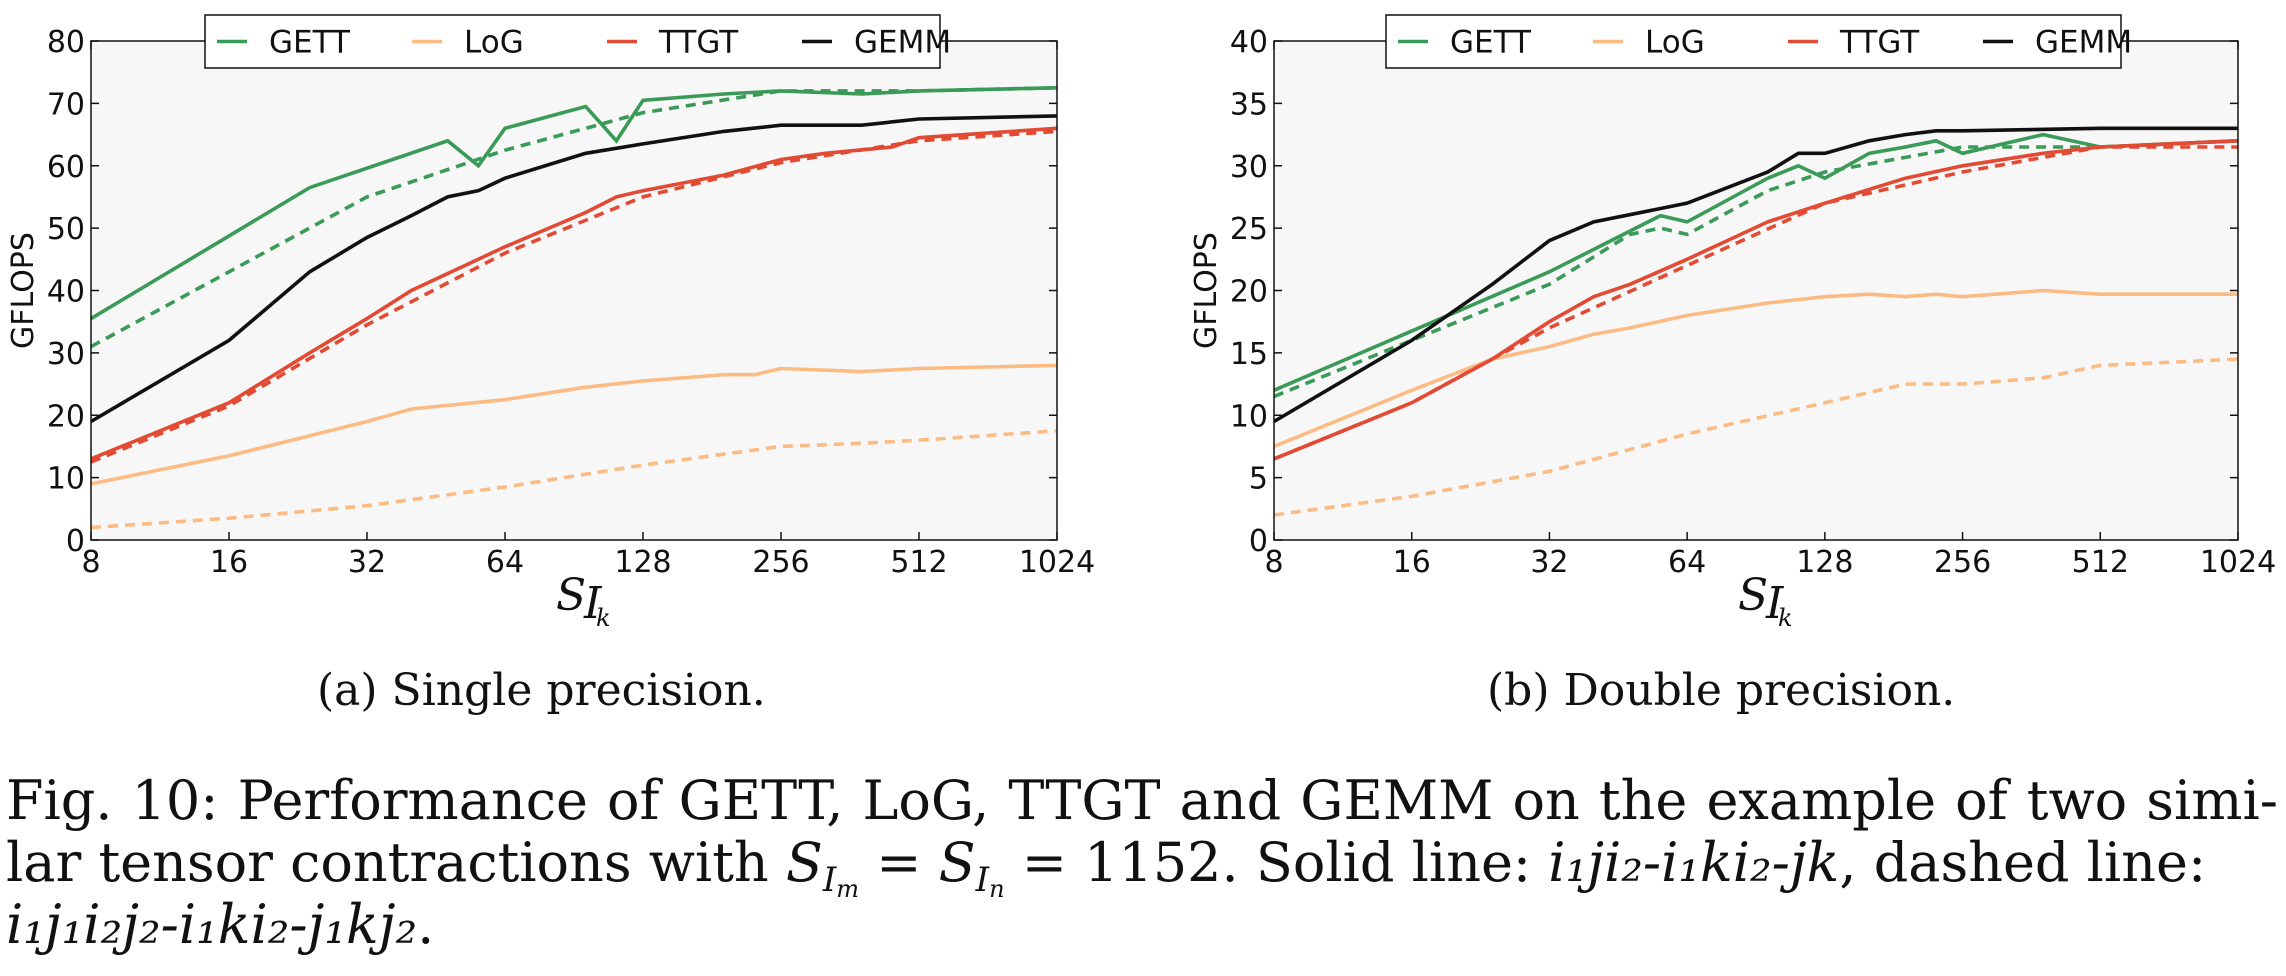 This screenshot has width=2286, height=976. What do you see at coordinates (1753, 41) in the screenshot?
I see `legend-box` at bounding box center [1753, 41].